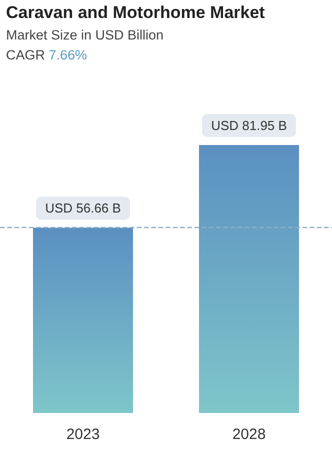 The image size is (332, 450). I want to click on chart-subtitle: Market Size in USD Billion, so click(85, 35).